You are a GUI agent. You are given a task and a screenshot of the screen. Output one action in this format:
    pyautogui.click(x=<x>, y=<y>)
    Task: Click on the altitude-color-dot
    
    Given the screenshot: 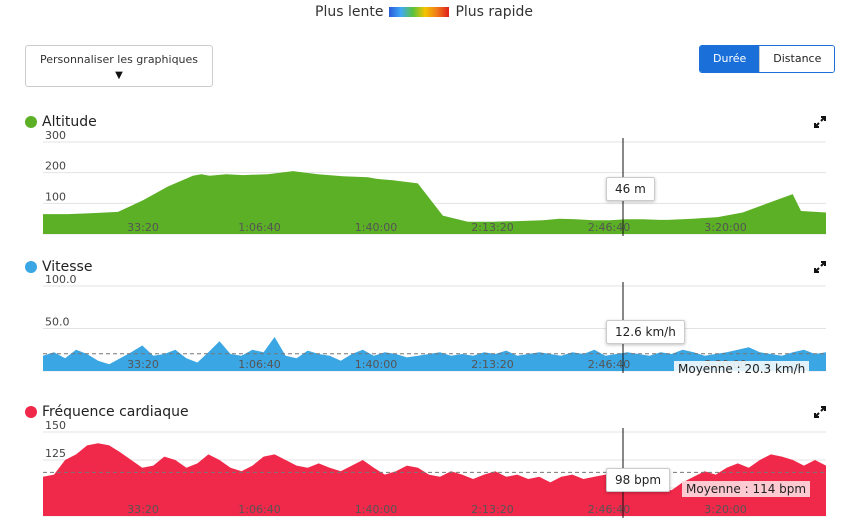 What is the action you would take?
    pyautogui.click(x=31, y=122)
    